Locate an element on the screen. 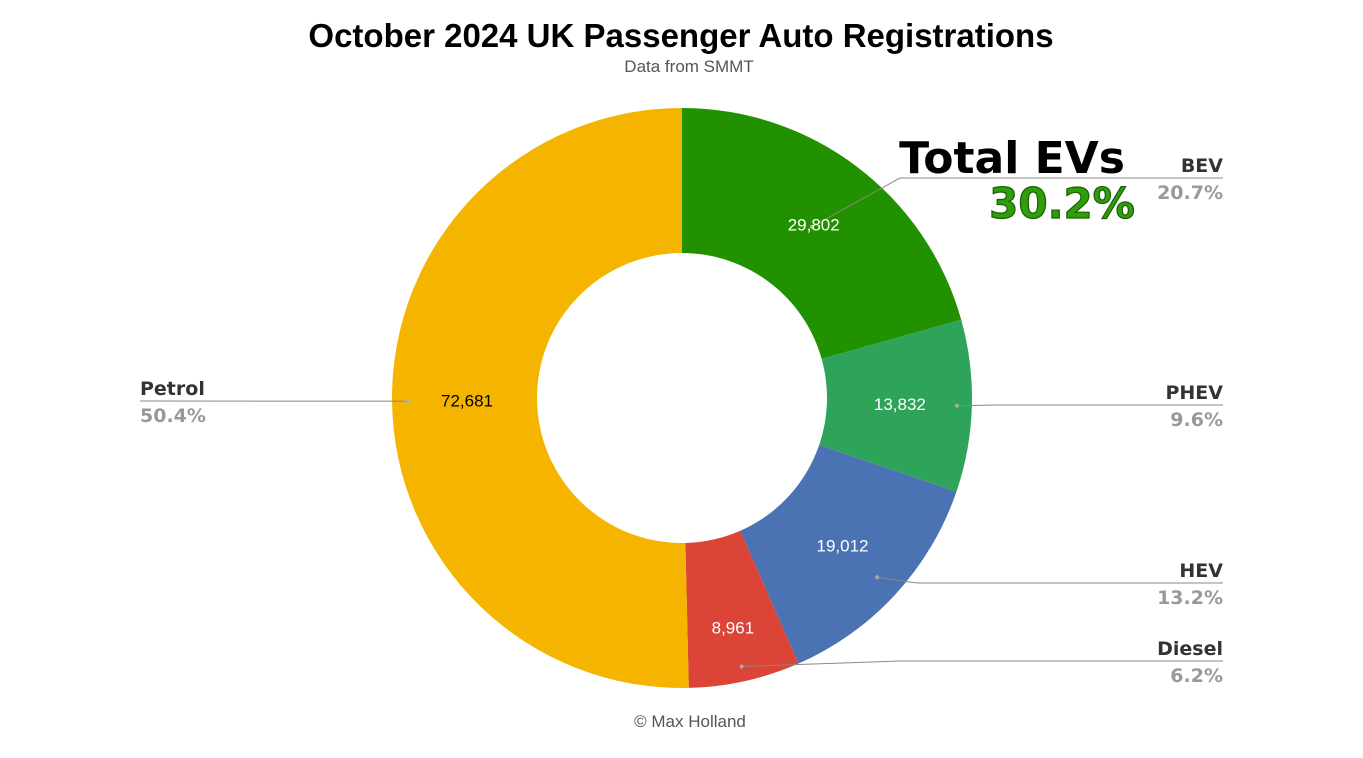 The image size is (1363, 758). value-label-hev: 19,012 is located at coordinates (843, 546).